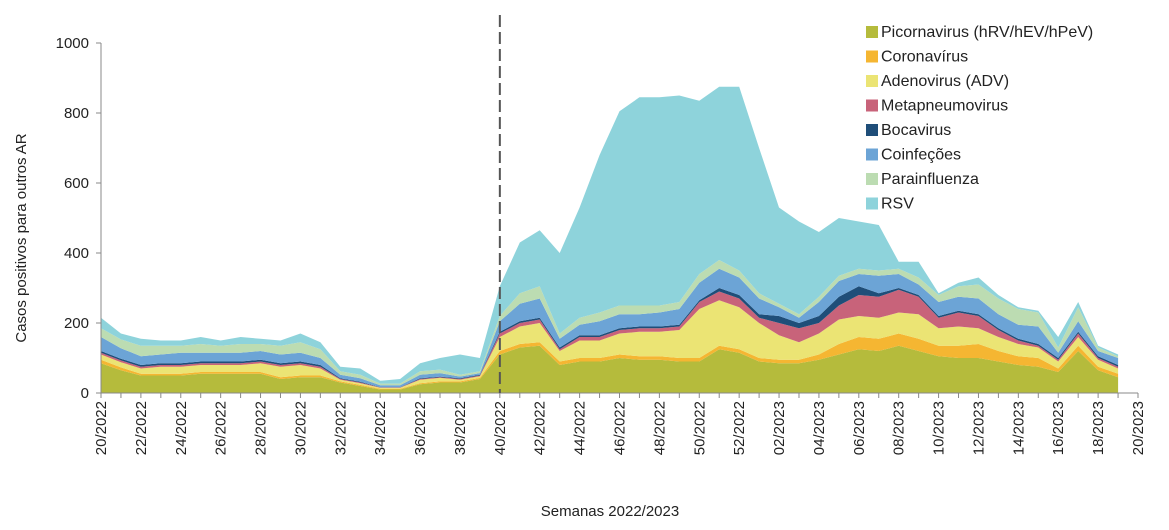  What do you see at coordinates (261, 428) in the screenshot?
I see `x-tick-label: 28/2022` at bounding box center [261, 428].